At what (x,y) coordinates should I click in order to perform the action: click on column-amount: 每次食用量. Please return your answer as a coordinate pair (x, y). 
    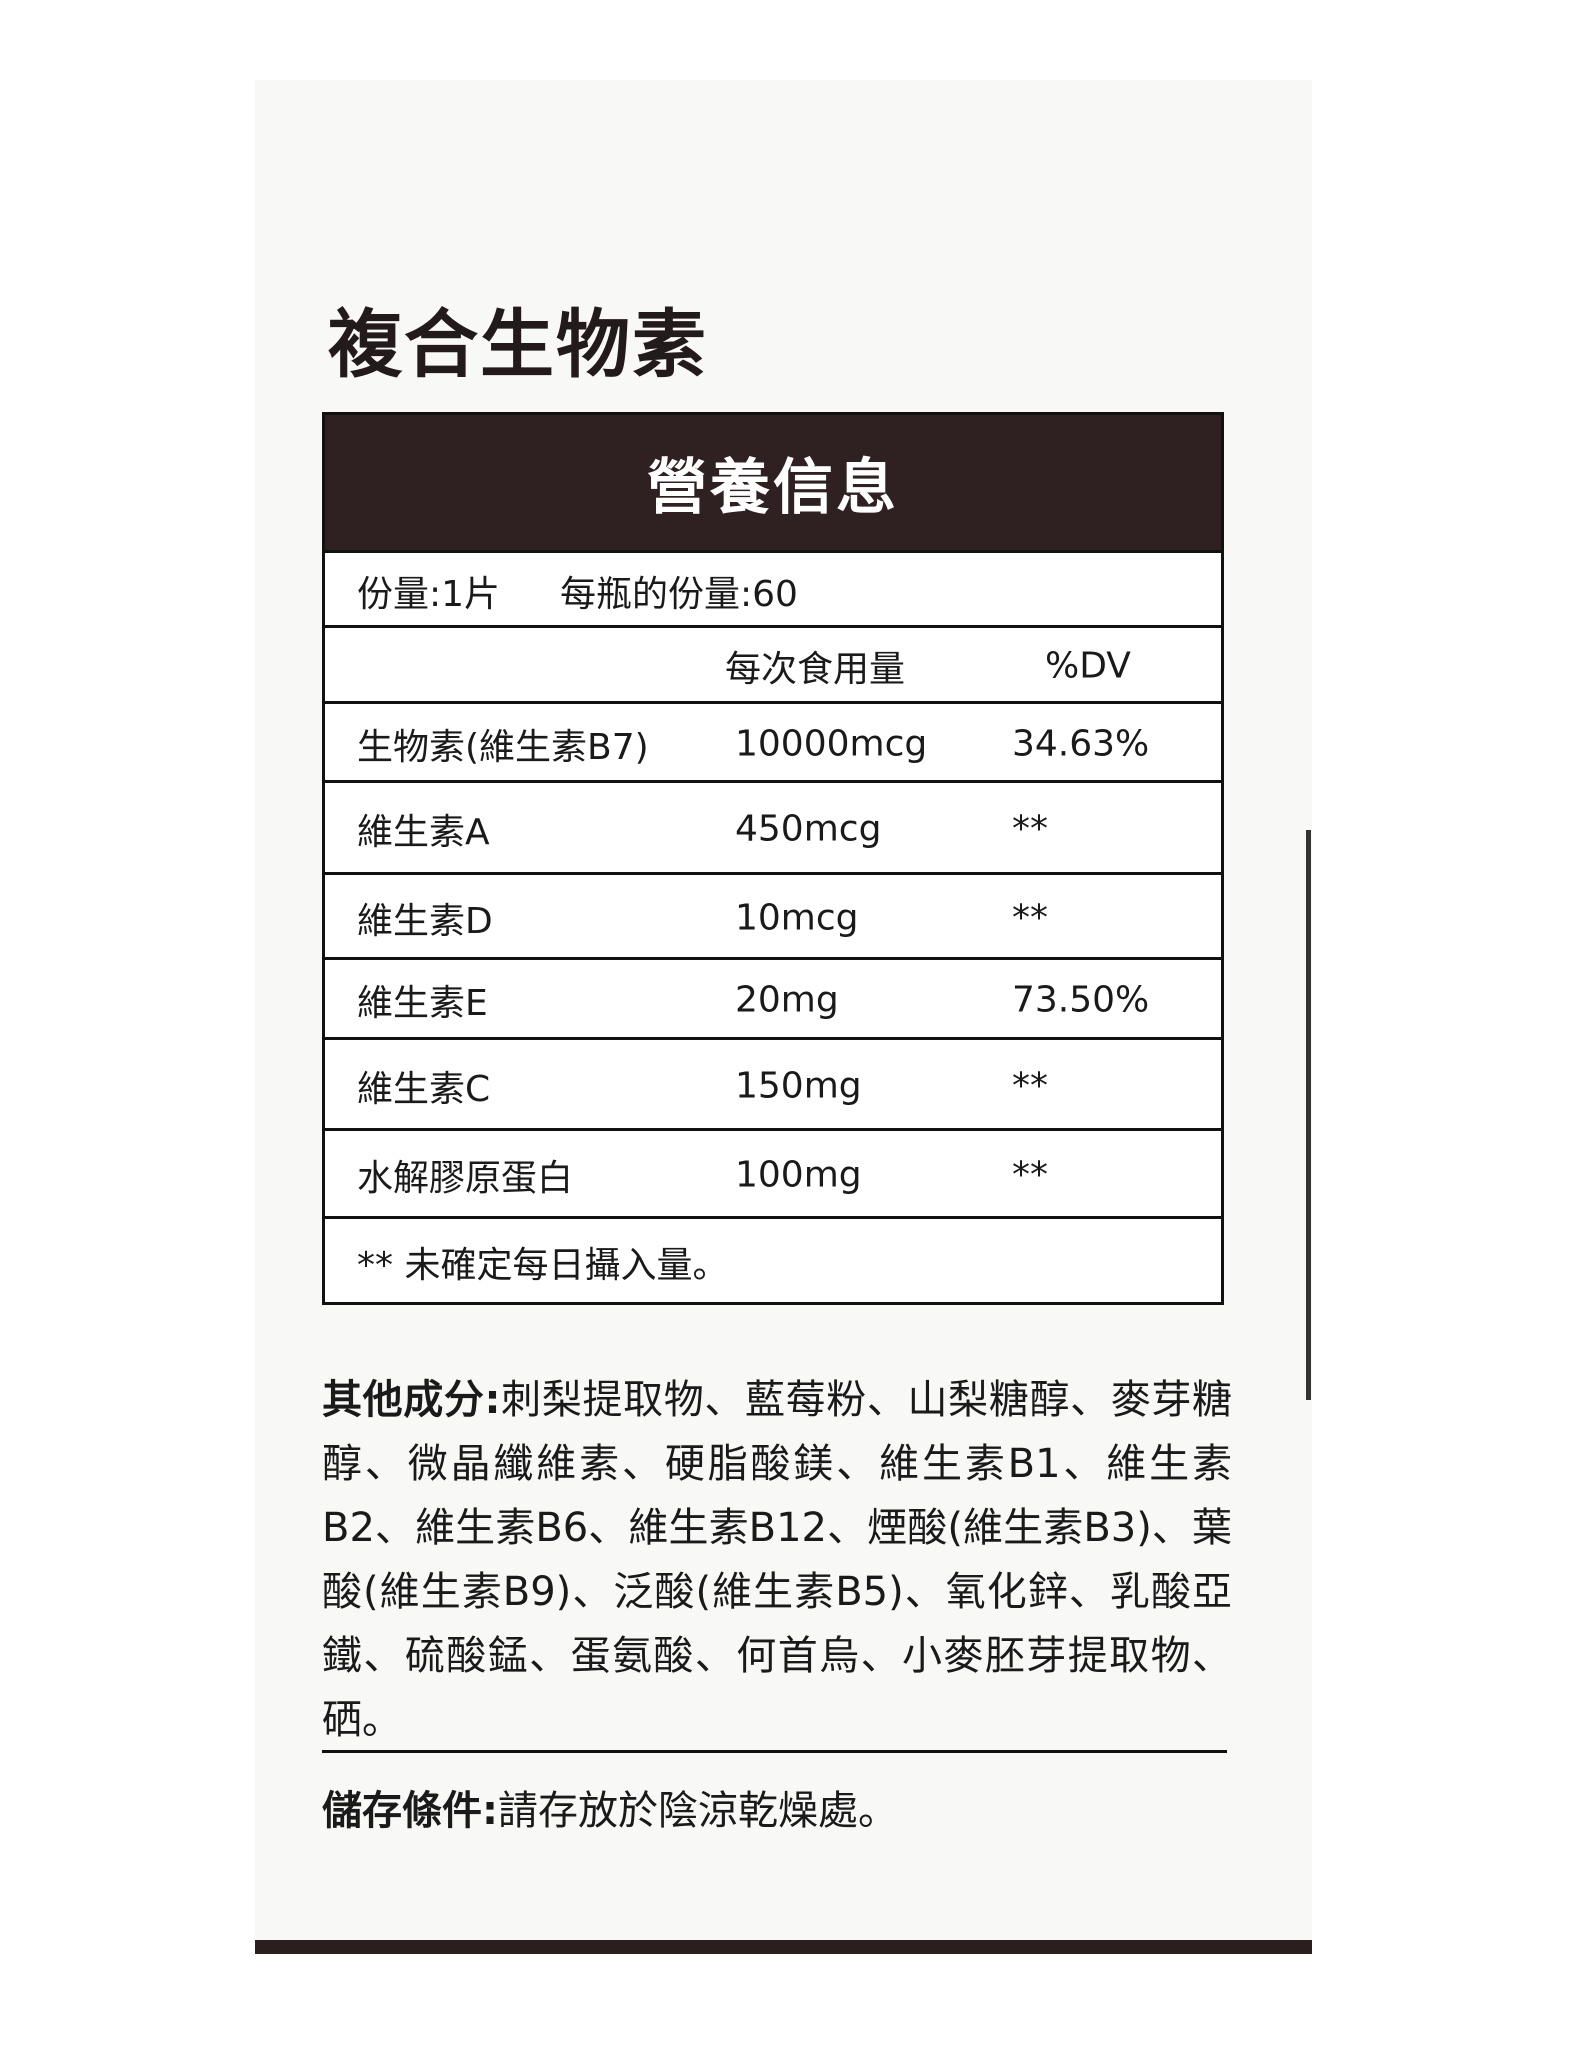
    Looking at the image, I should click on (815, 669).